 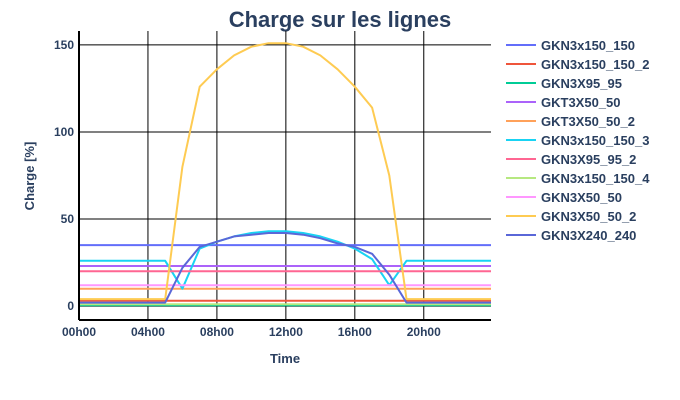 I want to click on legend-item: GKN3X95_95, so click(x=564, y=83).